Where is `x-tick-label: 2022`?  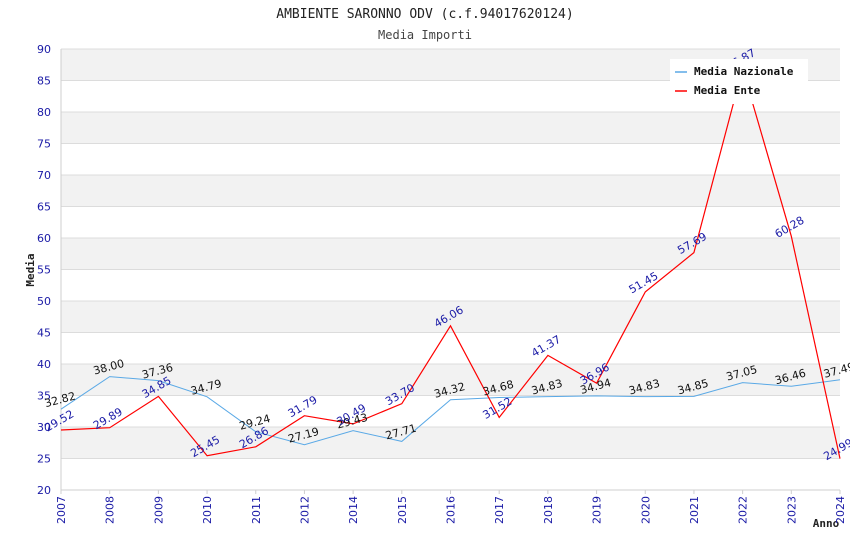 x-tick-label: 2022 is located at coordinates (743, 510).